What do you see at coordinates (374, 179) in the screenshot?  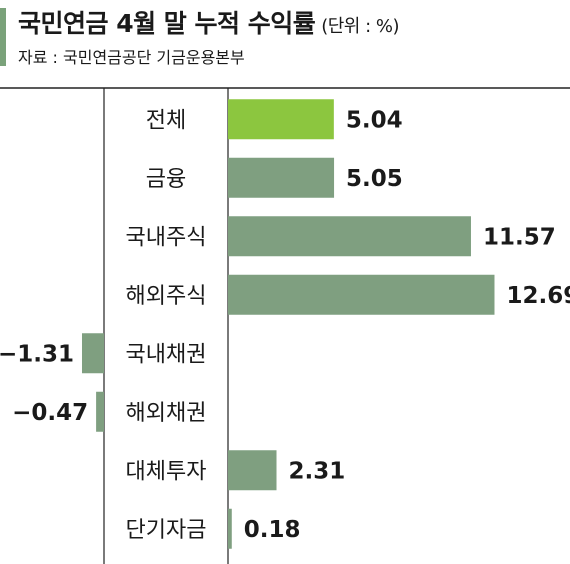 I see `data-label: 5.05` at bounding box center [374, 179].